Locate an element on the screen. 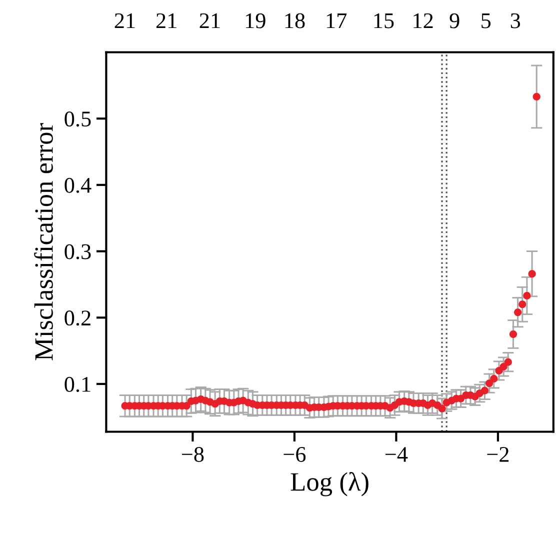 The image size is (559, 533). text: 5 is located at coordinates (486, 21).